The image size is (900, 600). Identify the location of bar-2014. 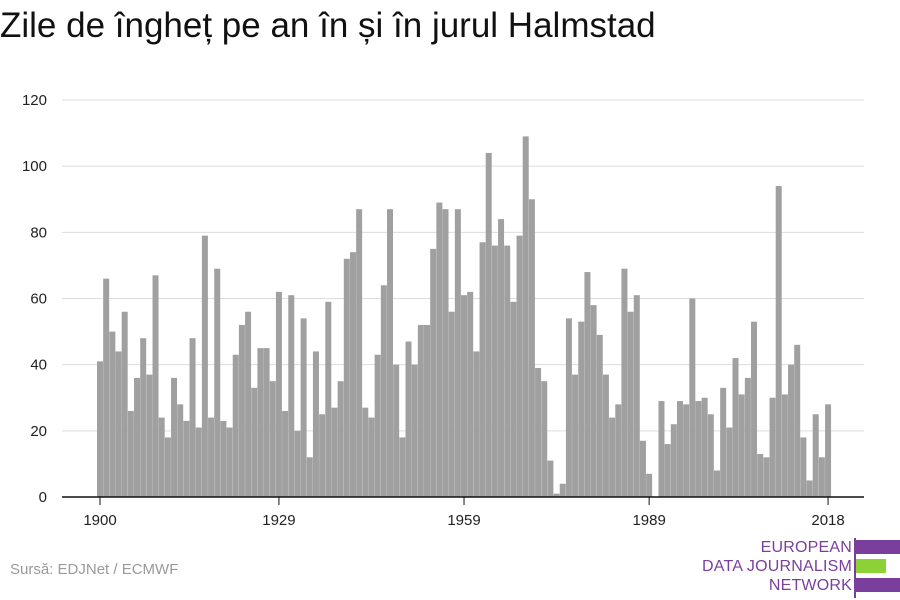
(803, 467).